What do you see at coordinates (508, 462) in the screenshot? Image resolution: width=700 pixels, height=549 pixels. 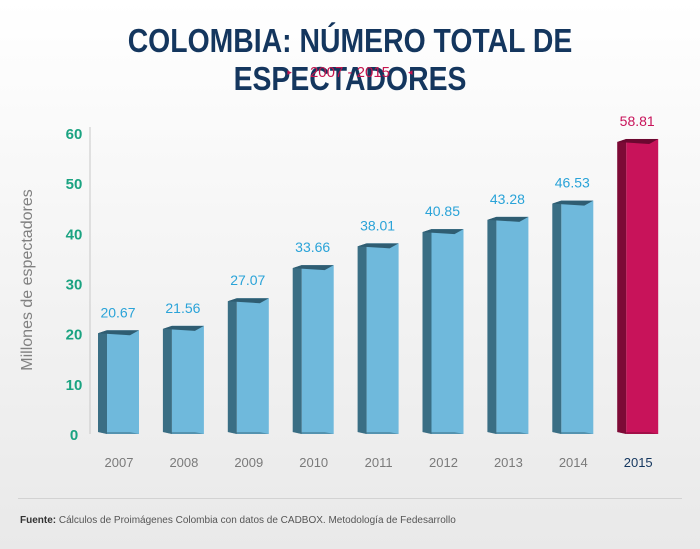 I see `x-tick-label: 2013` at bounding box center [508, 462].